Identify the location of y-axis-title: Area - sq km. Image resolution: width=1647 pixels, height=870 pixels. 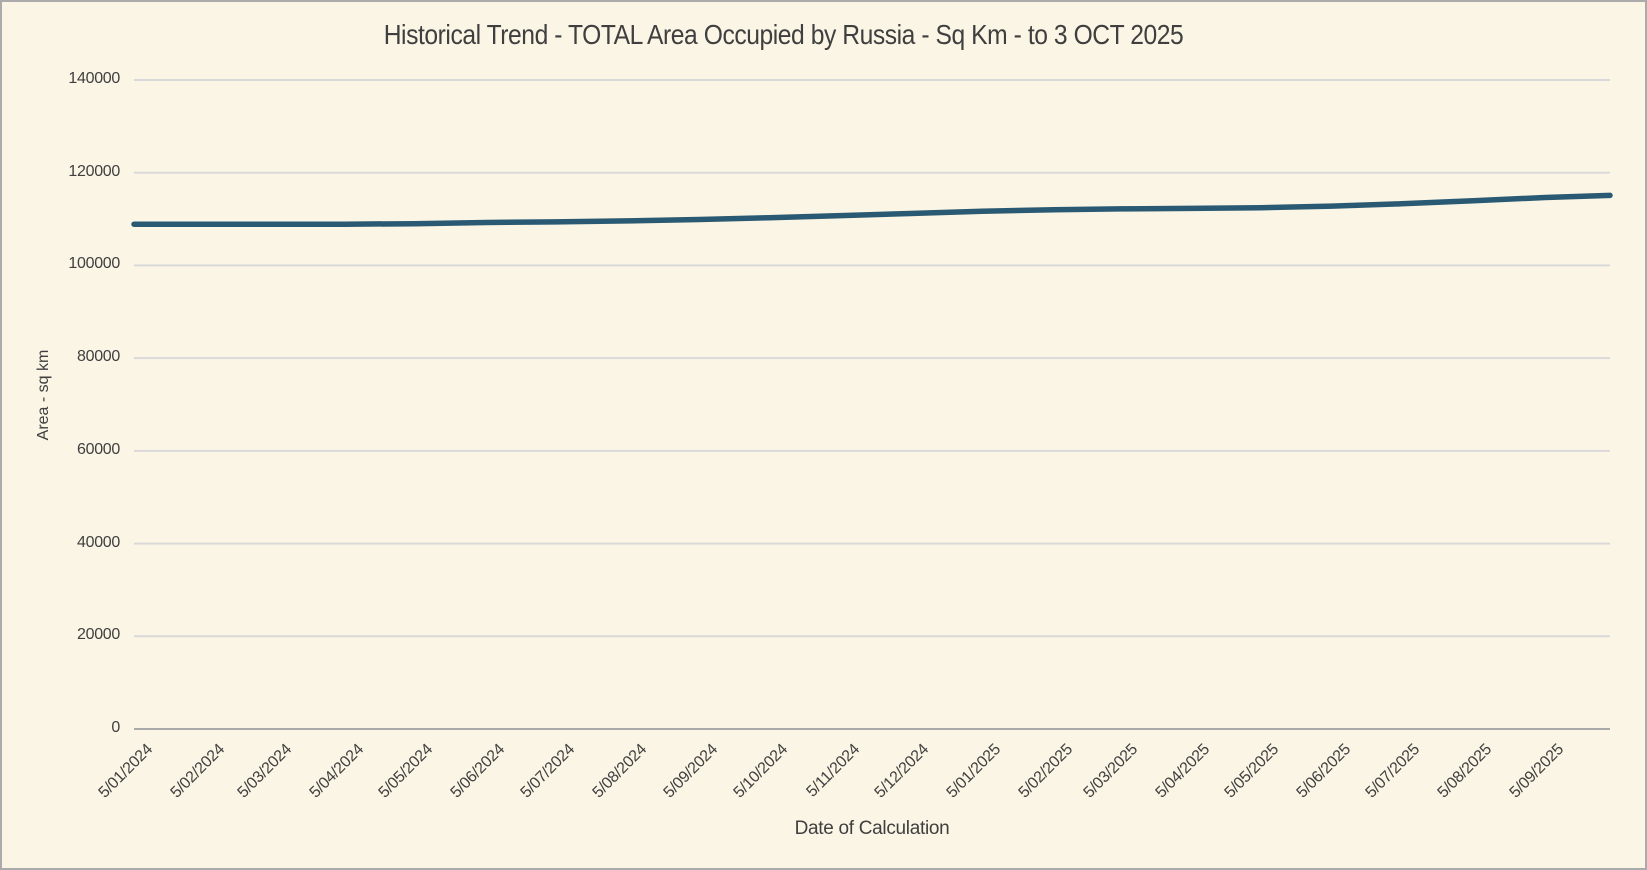
(43, 394).